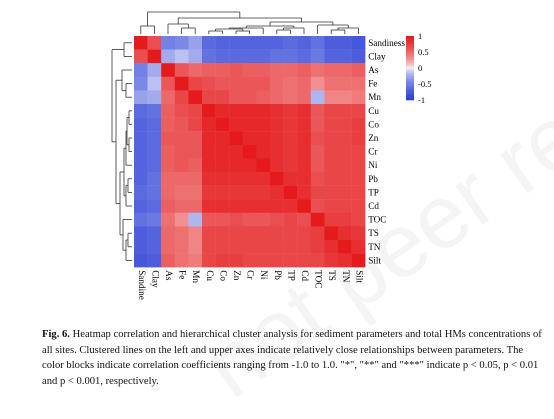 Image resolution: width=554 pixels, height=419 pixels. I want to click on heatmap-cell-Mn-Zn, so click(236, 97).